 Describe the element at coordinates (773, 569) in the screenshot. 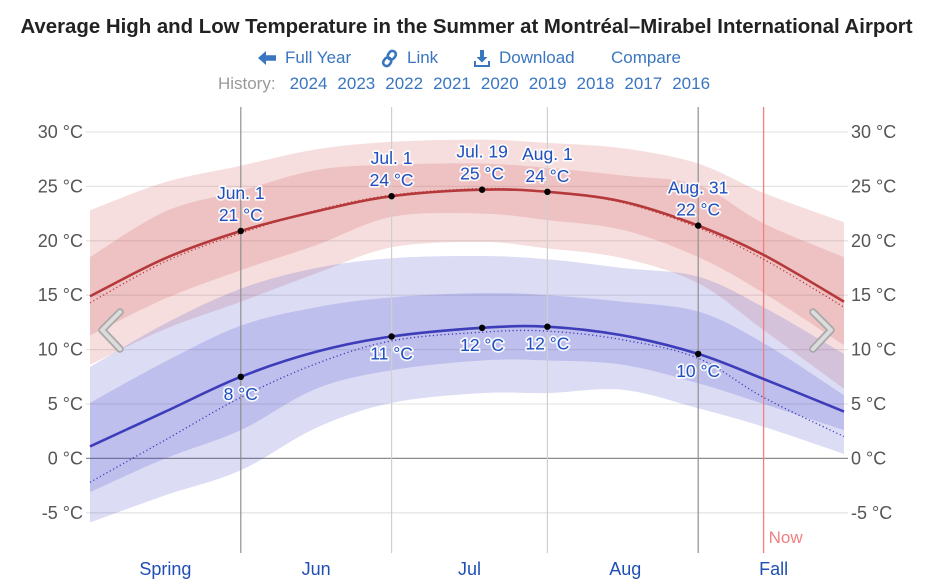

I see `x-section-label: Fall` at that location.